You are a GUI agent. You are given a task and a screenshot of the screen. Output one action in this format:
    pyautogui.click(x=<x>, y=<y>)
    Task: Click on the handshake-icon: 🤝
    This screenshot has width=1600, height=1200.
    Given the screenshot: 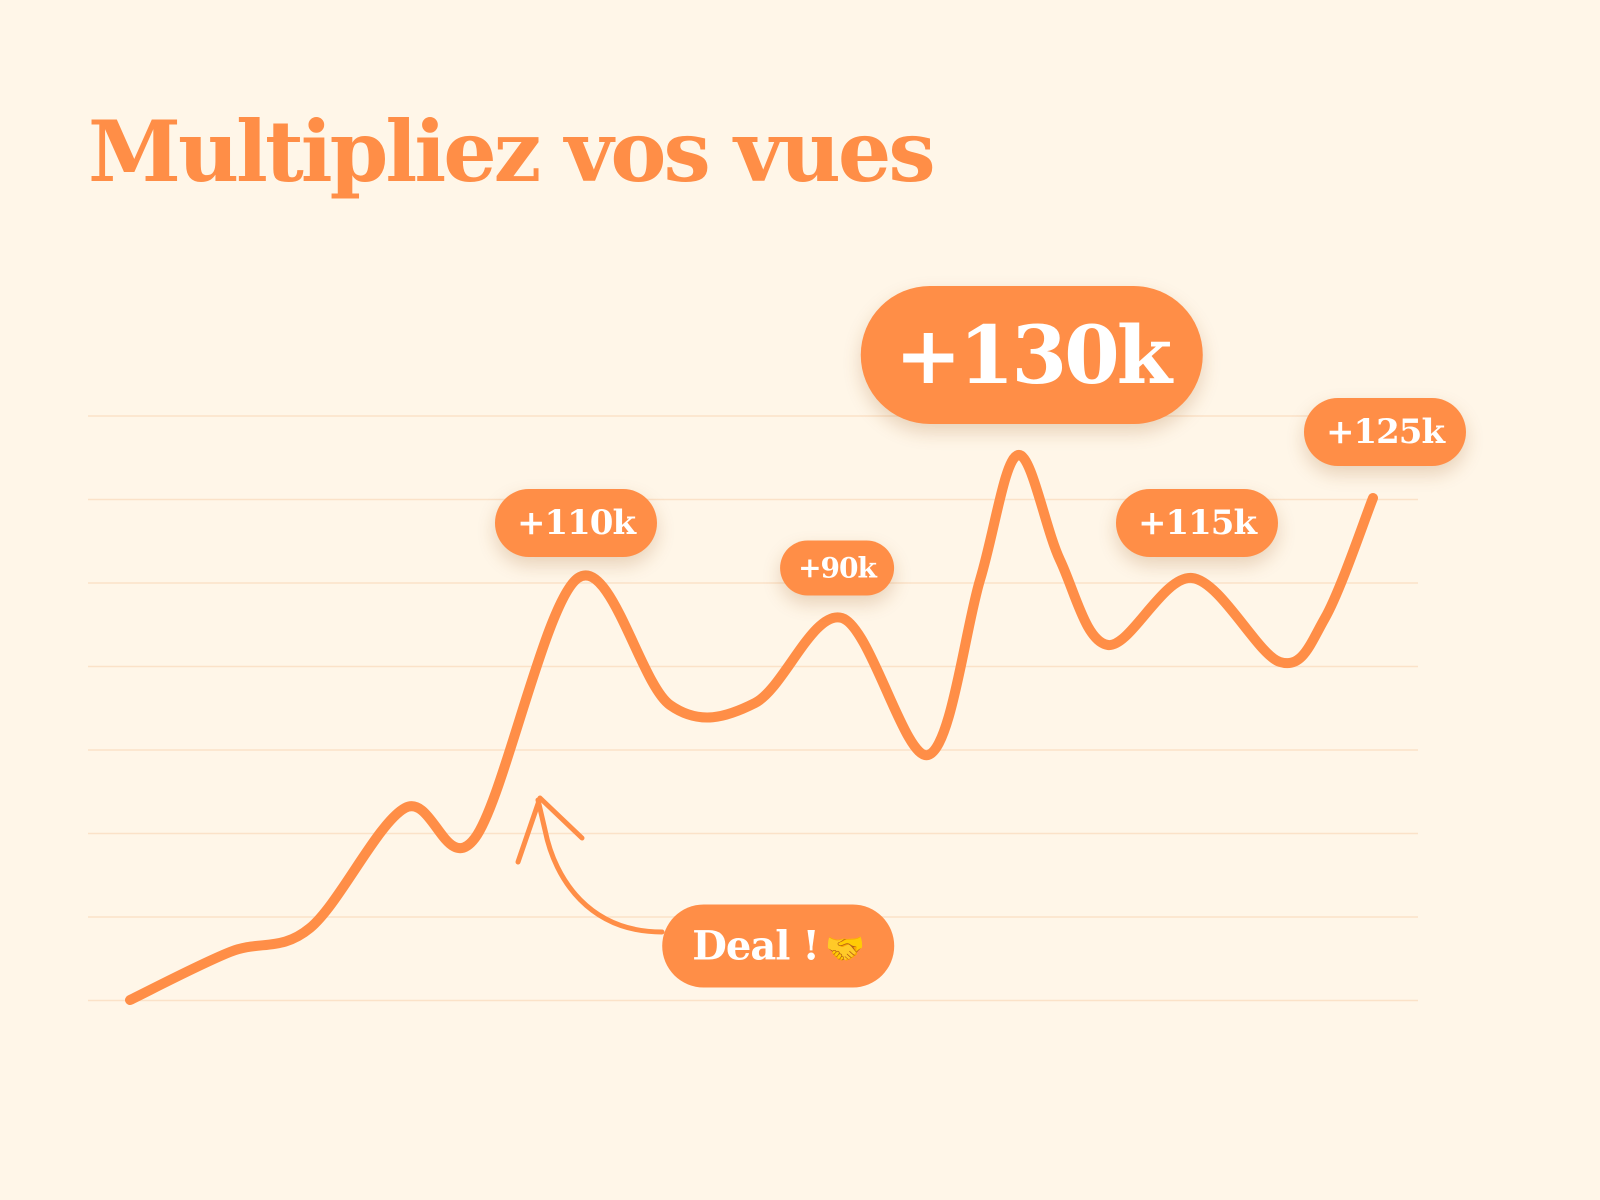 What is the action you would take?
    pyautogui.click(x=844, y=948)
    